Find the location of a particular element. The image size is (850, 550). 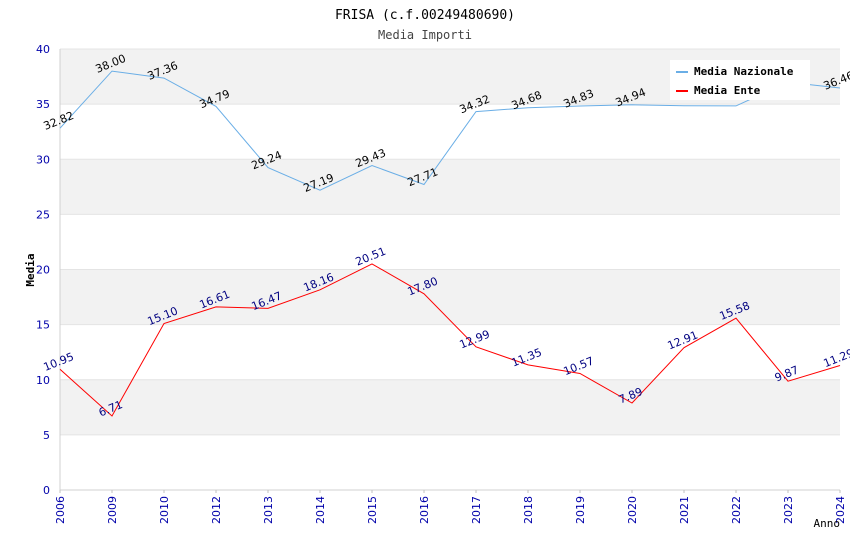

y-tick-label: 20 is located at coordinates (43, 270).